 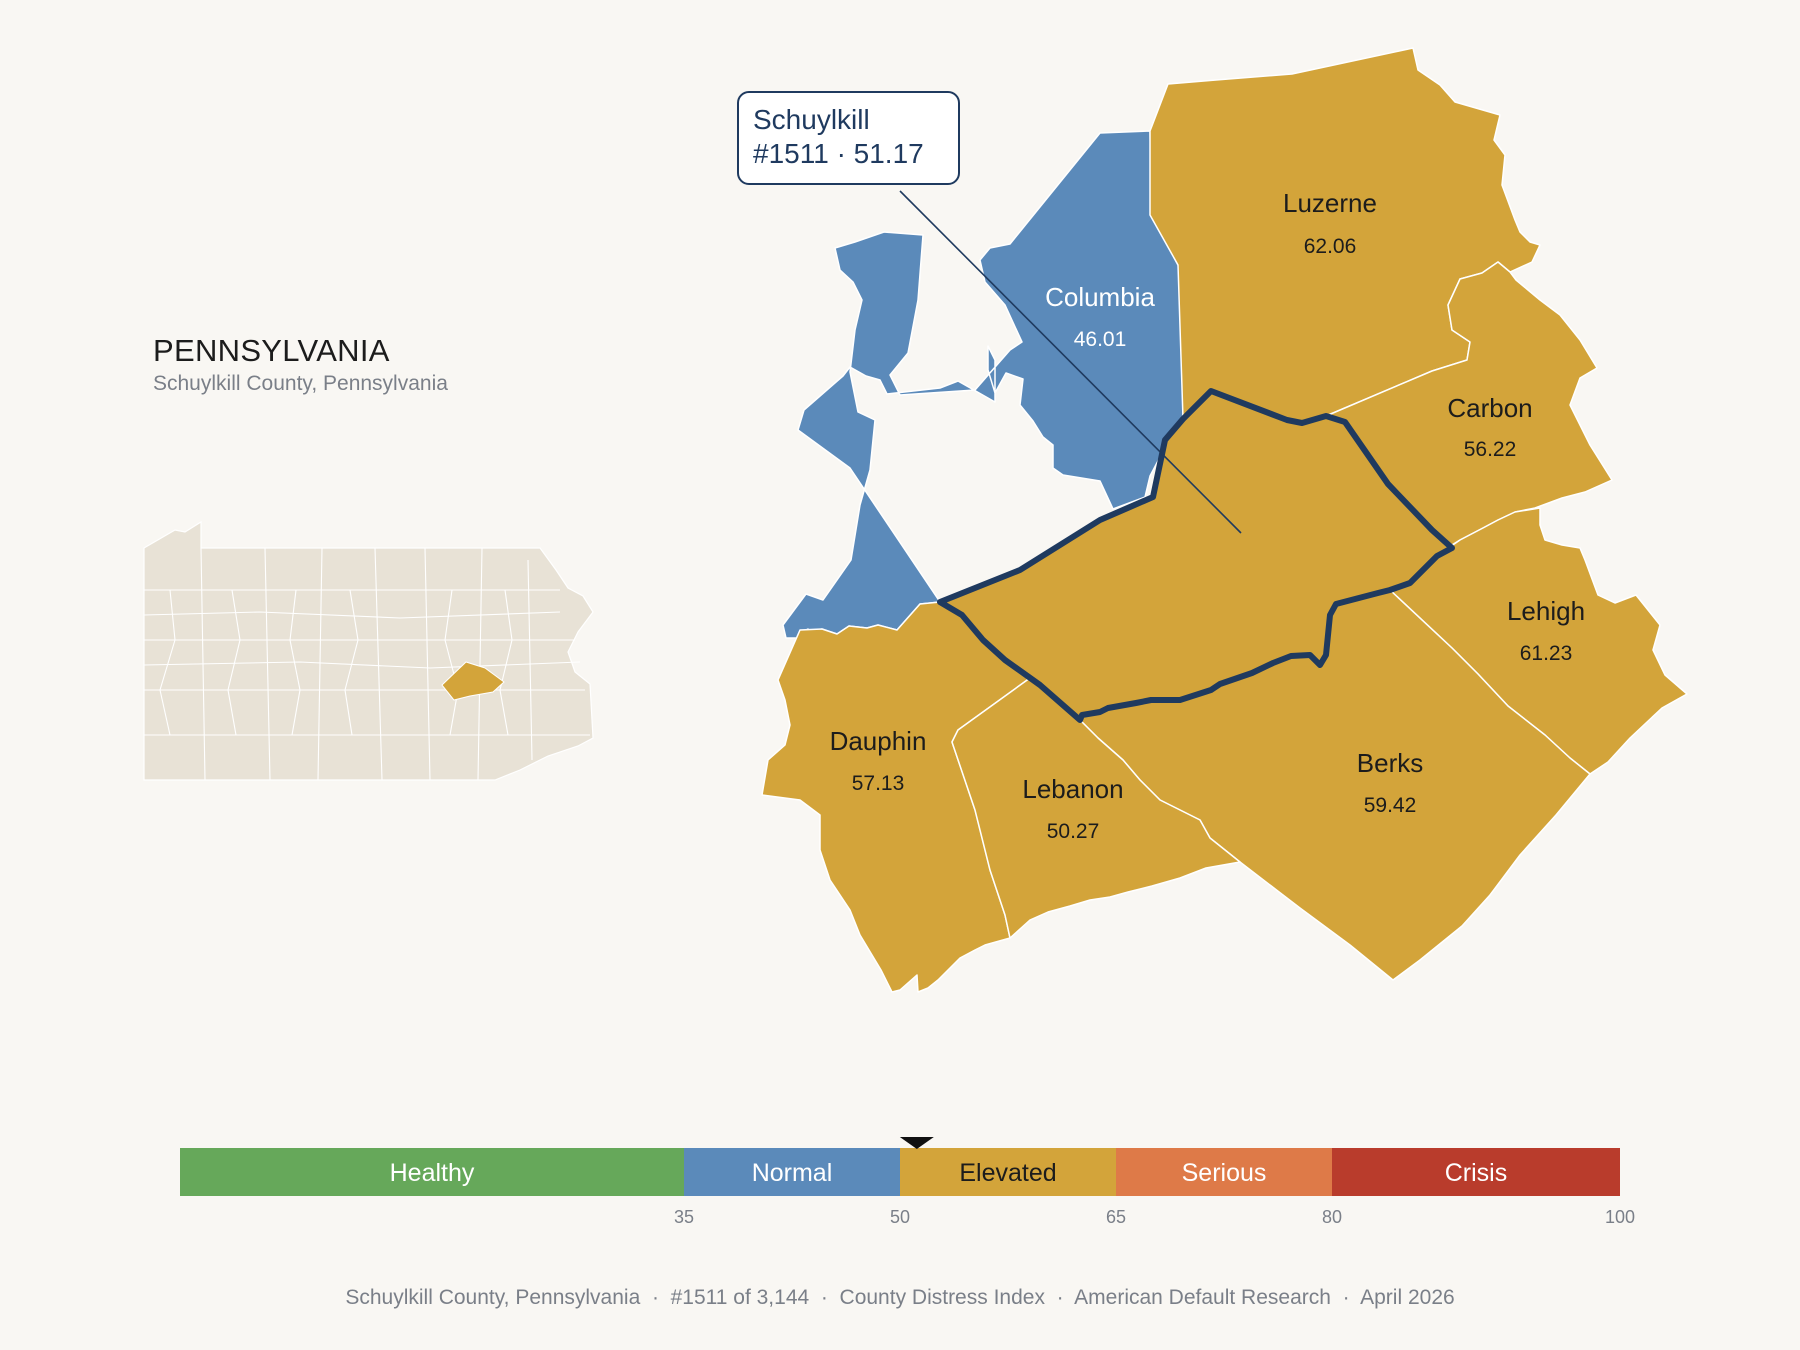 I want to click on county-label-luzerne: Luzerne, so click(x=1330, y=203).